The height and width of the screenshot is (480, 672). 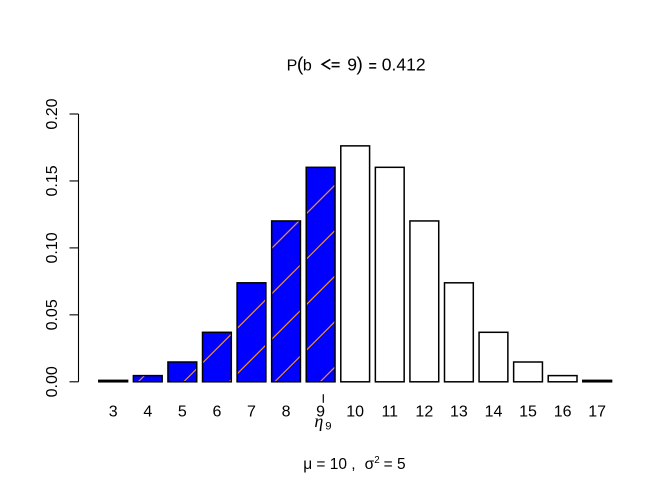 I want to click on svg-text: 0.10, so click(x=52, y=247).